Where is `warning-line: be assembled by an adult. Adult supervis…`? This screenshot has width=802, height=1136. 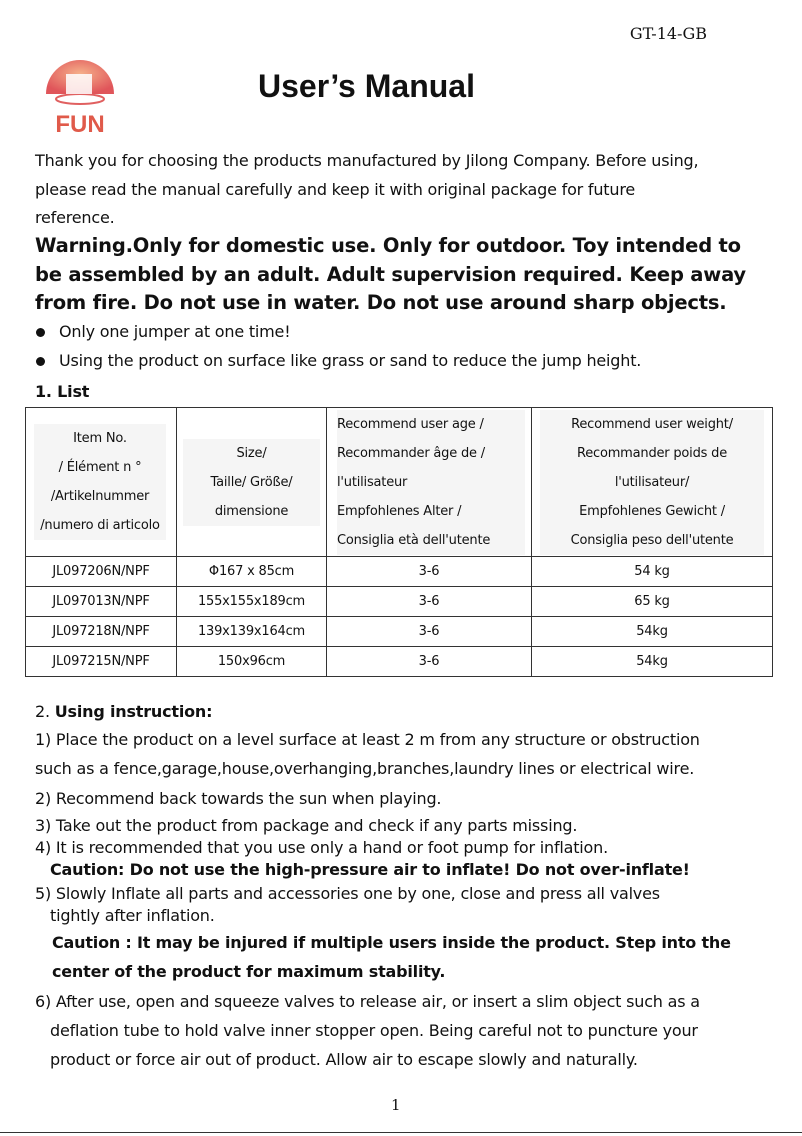 warning-line: be assembled by an adult. Adult supervis… is located at coordinates (390, 274).